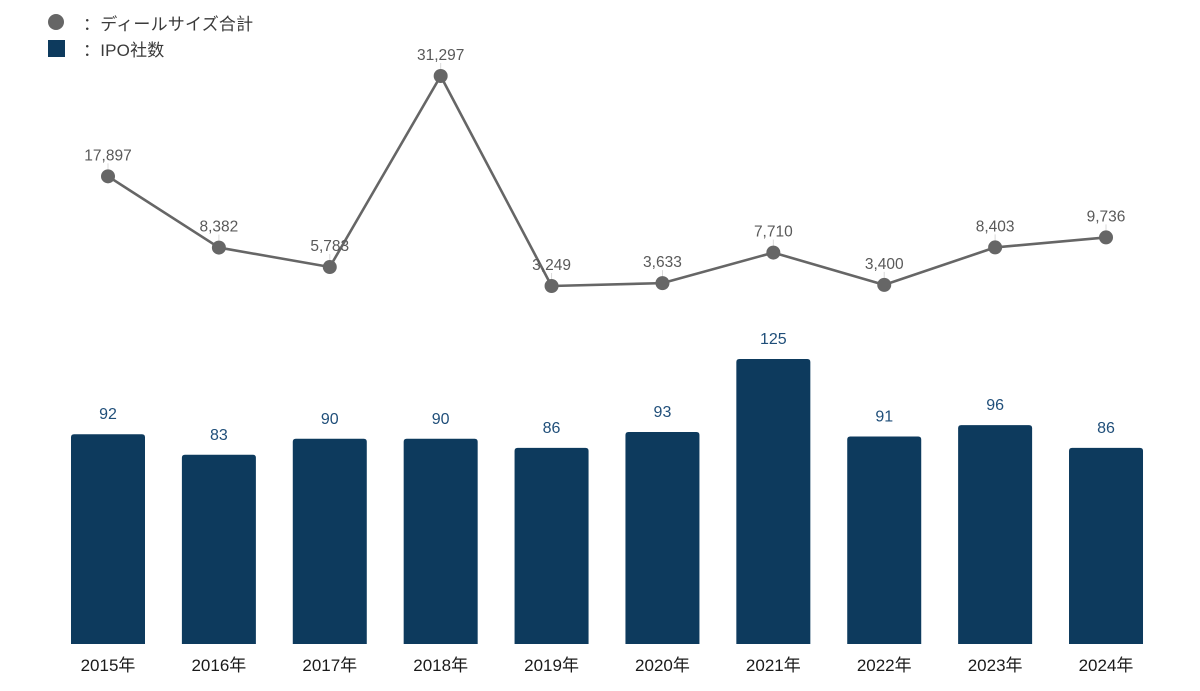  I want to click on bar-value-label: 83, so click(219, 435).